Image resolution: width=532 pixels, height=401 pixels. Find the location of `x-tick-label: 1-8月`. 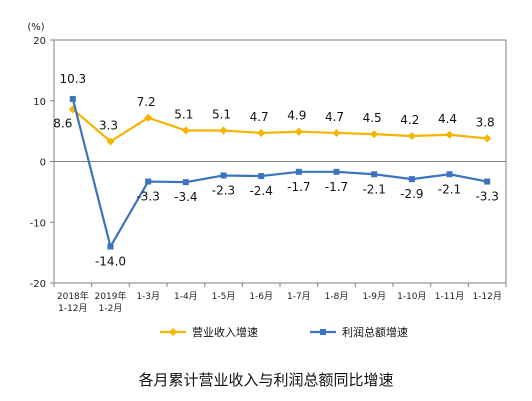

x-tick-label: 1-8月 is located at coordinates (337, 296).